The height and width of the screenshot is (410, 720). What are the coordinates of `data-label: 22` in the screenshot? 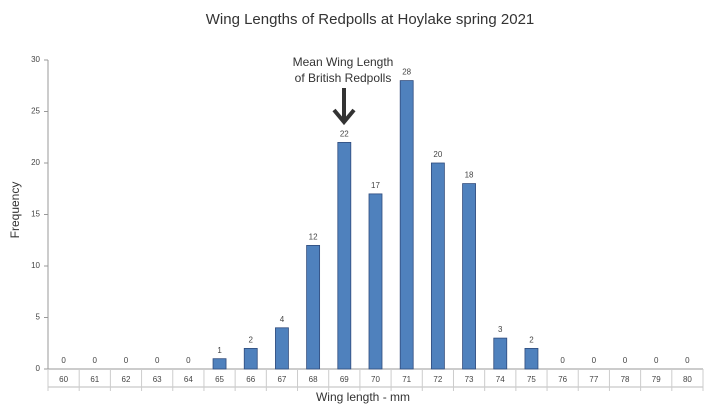 It's located at (344, 134).